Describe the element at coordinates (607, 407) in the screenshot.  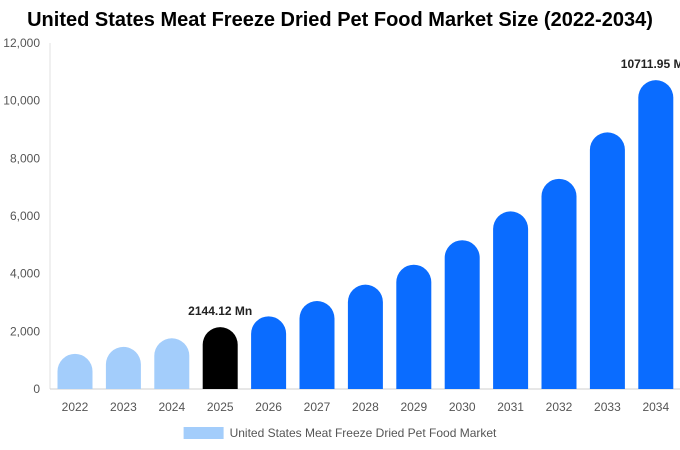
I see `x-tick-label: 2033` at that location.